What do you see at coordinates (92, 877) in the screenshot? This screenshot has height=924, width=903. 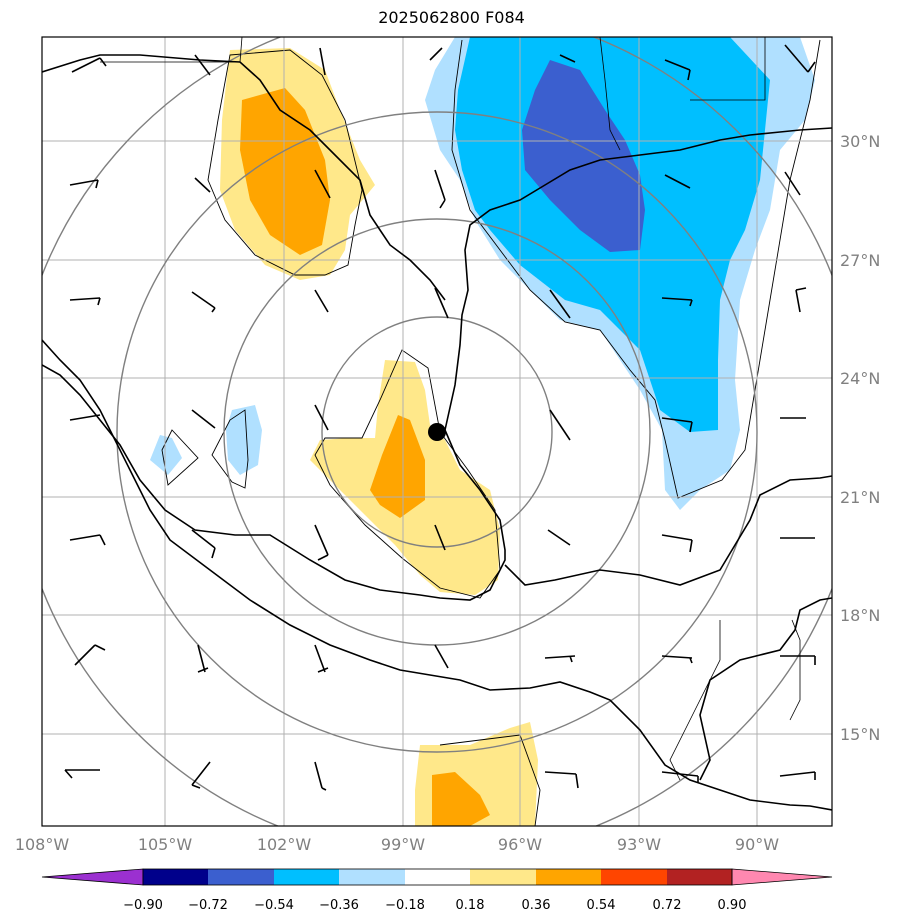 I see `colorbar-extend-low` at bounding box center [92, 877].